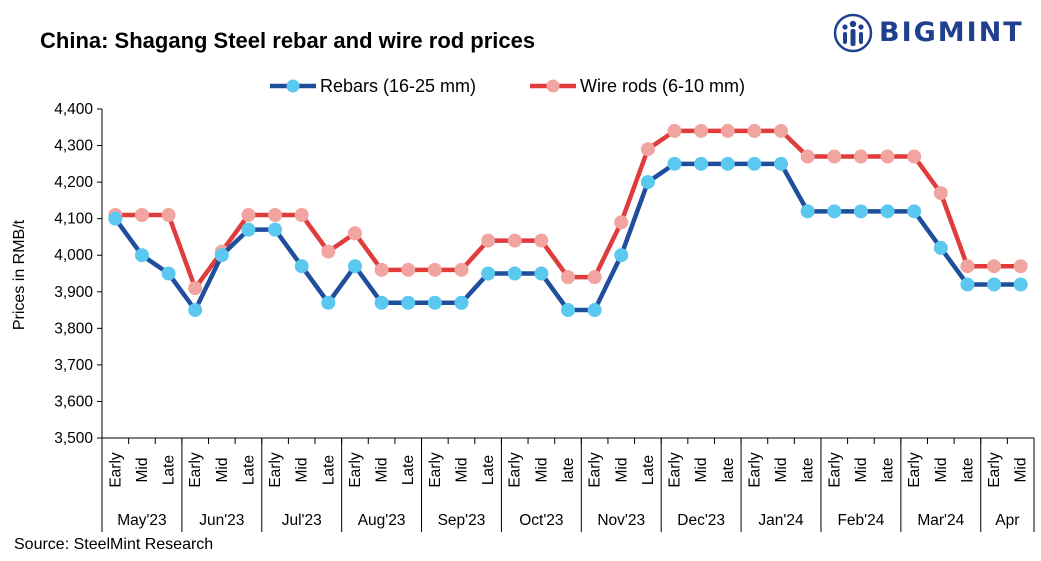 The width and height of the screenshot is (1041, 561). I want to click on y-tick-label: 3,500, so click(73, 438).